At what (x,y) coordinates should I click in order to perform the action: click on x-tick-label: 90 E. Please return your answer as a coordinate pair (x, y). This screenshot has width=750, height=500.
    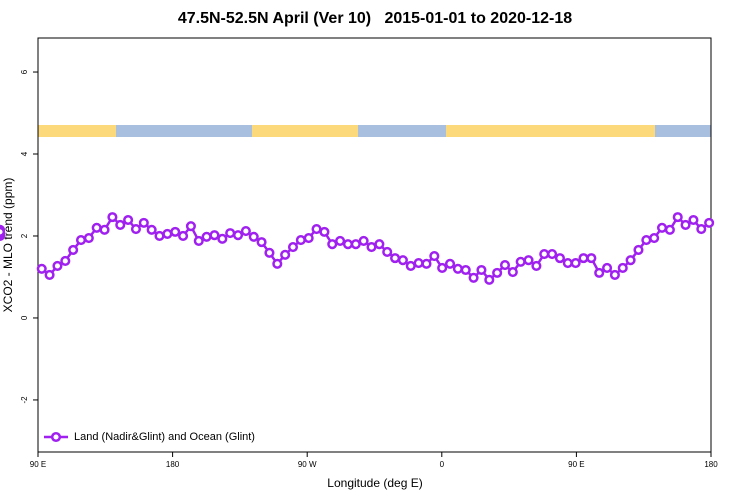
    Looking at the image, I should click on (38, 464).